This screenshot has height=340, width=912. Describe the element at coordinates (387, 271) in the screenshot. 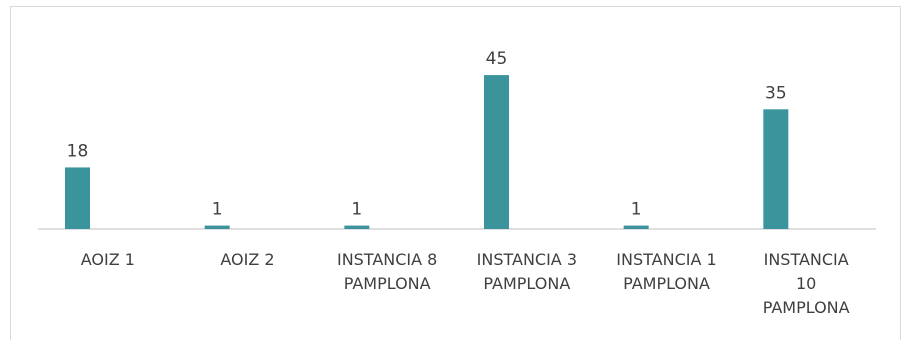

I see `x-tick-label: INSTANCIA 8 PAMPLONA` at that location.